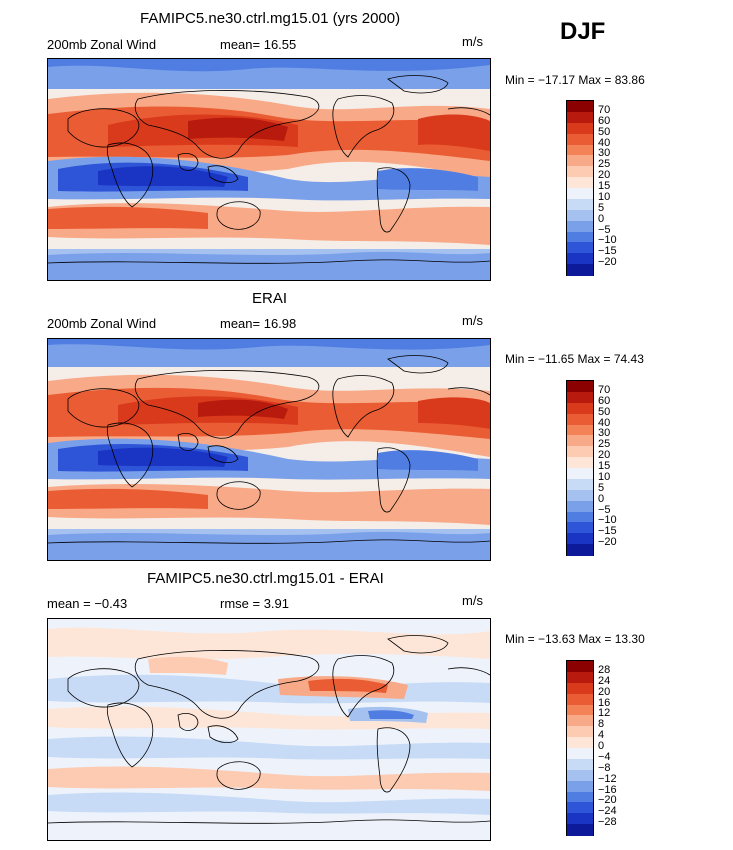 This screenshot has width=733, height=850. Describe the element at coordinates (102, 323) in the screenshot. I see `panel-variable-obs: 200mb Zonal Wind` at that location.